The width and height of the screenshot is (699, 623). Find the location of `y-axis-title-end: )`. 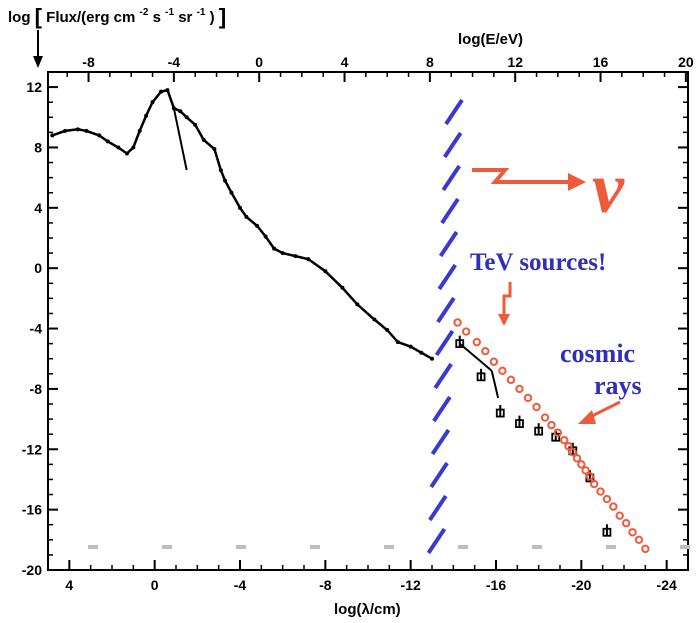

y-axis-title-end: ) is located at coordinates (212, 17).